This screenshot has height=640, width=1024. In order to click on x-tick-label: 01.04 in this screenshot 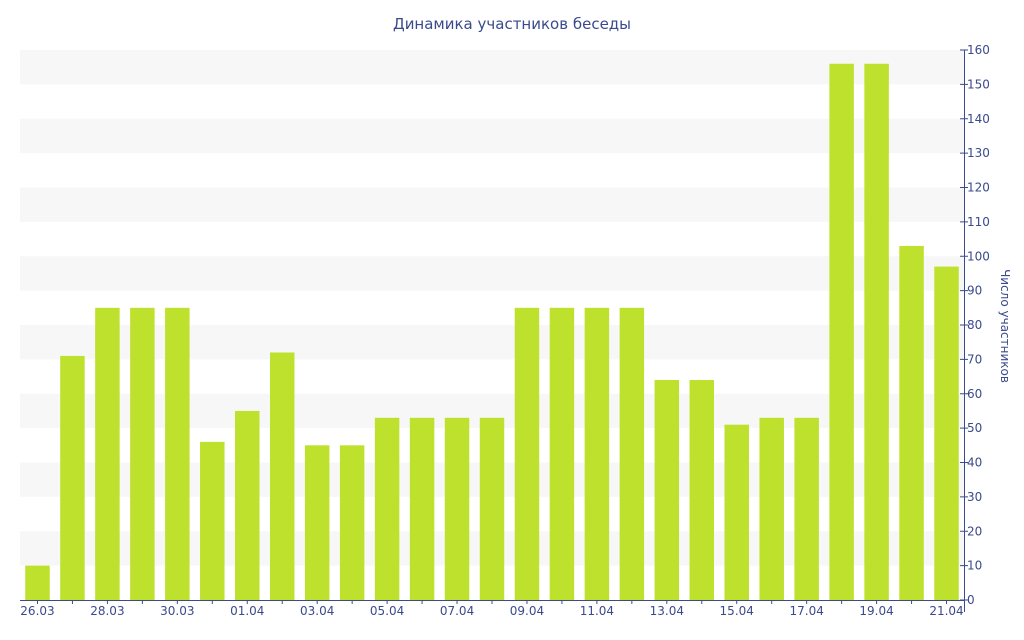, I will do `click(247, 611)`.